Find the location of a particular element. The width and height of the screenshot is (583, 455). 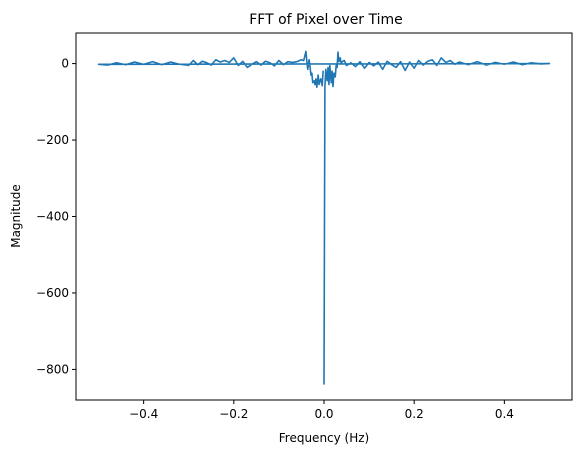

x-tick-label: 0.4 is located at coordinates (504, 414).